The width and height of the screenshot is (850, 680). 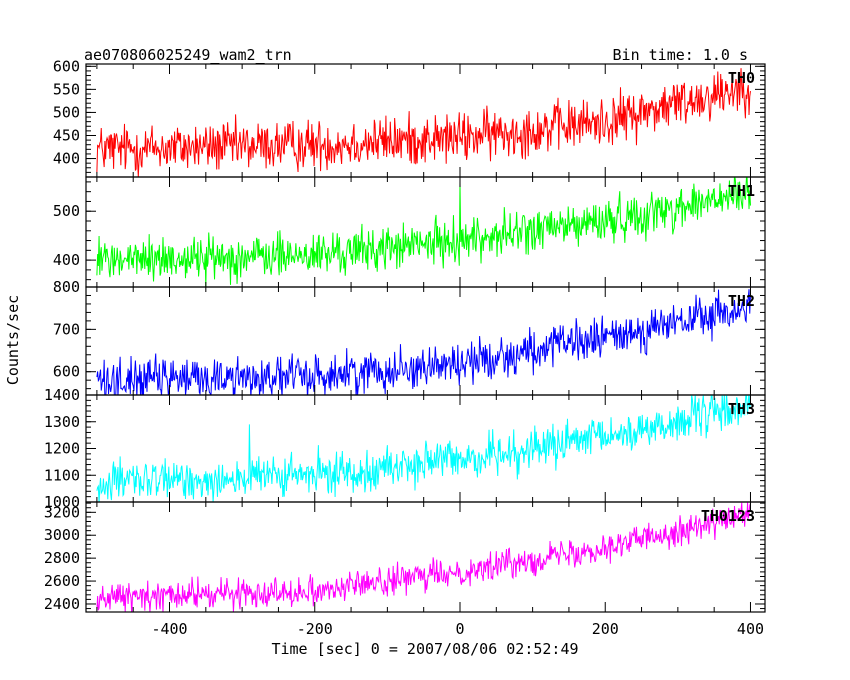 What do you see at coordinates (62, 449) in the screenshot?
I see `y-tick-label: 1200` at bounding box center [62, 449].